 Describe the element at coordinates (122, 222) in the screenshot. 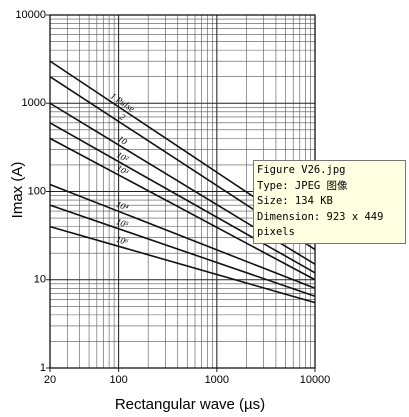

I see `series-label: 10⁵` at that location.